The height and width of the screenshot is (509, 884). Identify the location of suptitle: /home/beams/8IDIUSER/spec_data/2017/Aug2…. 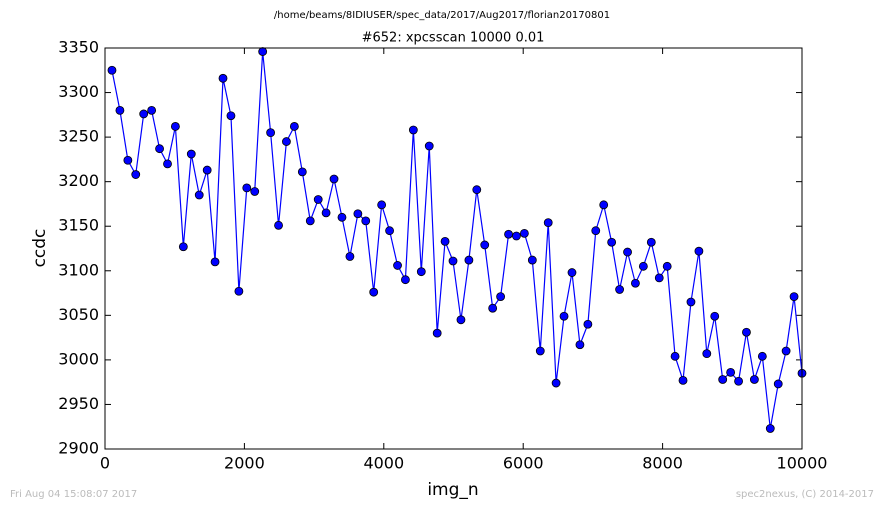
(442, 15).